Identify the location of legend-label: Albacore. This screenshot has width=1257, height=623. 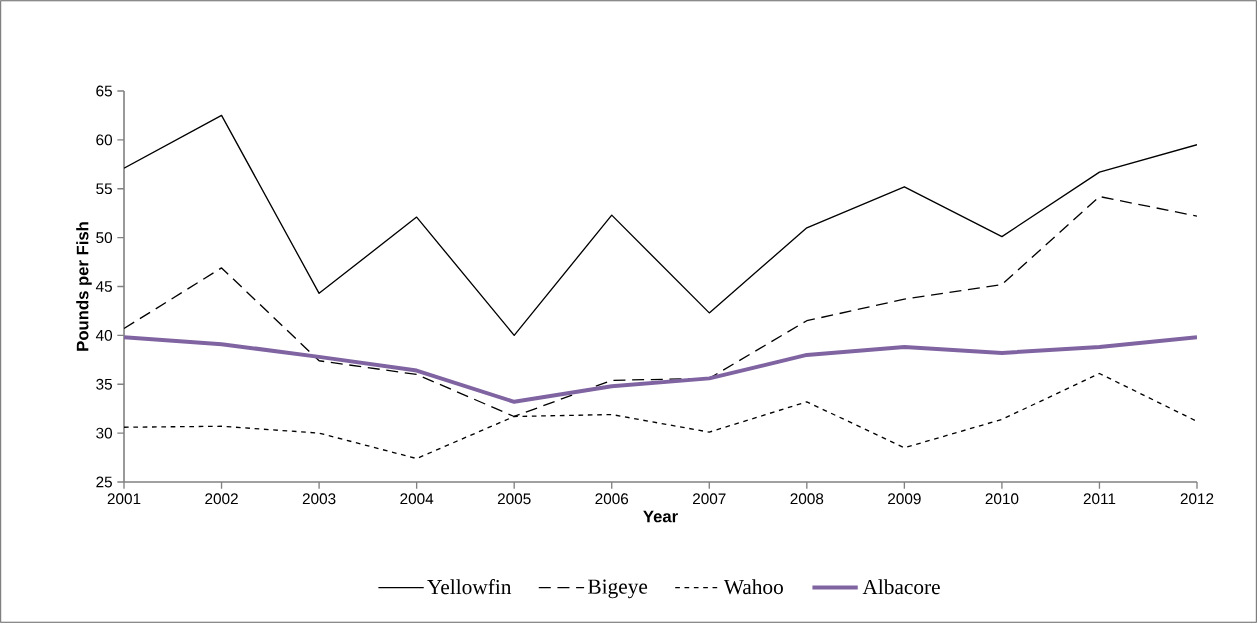
(901, 587).